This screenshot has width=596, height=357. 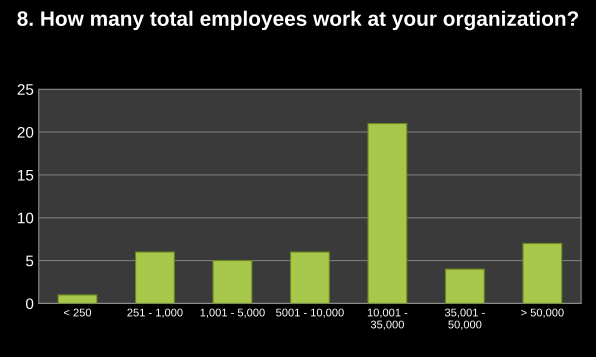 What do you see at coordinates (30, 261) in the screenshot?
I see `y-tick-label: 5` at bounding box center [30, 261].